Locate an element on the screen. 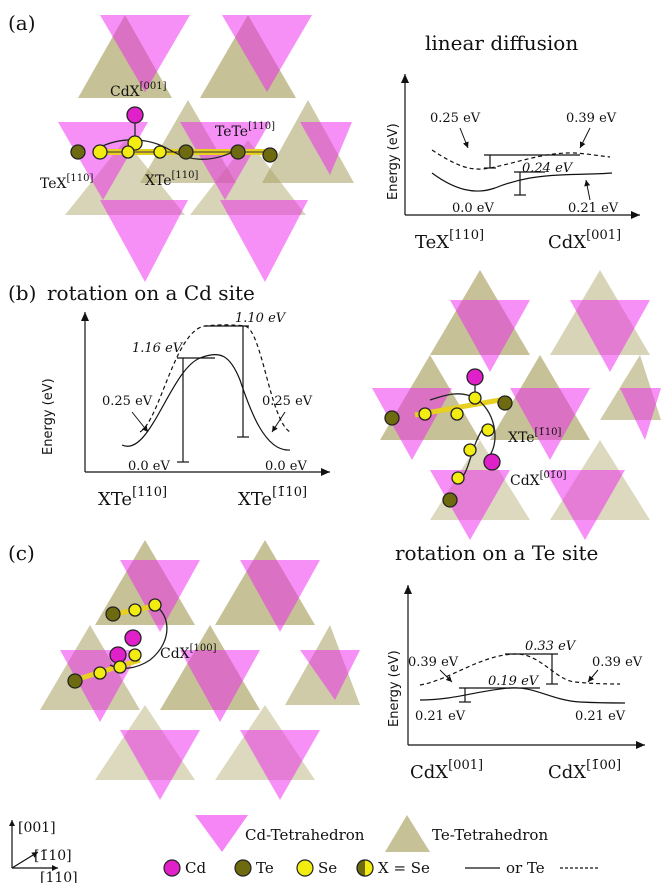  x-right-label: CdX[1̄00] is located at coordinates (584, 770).